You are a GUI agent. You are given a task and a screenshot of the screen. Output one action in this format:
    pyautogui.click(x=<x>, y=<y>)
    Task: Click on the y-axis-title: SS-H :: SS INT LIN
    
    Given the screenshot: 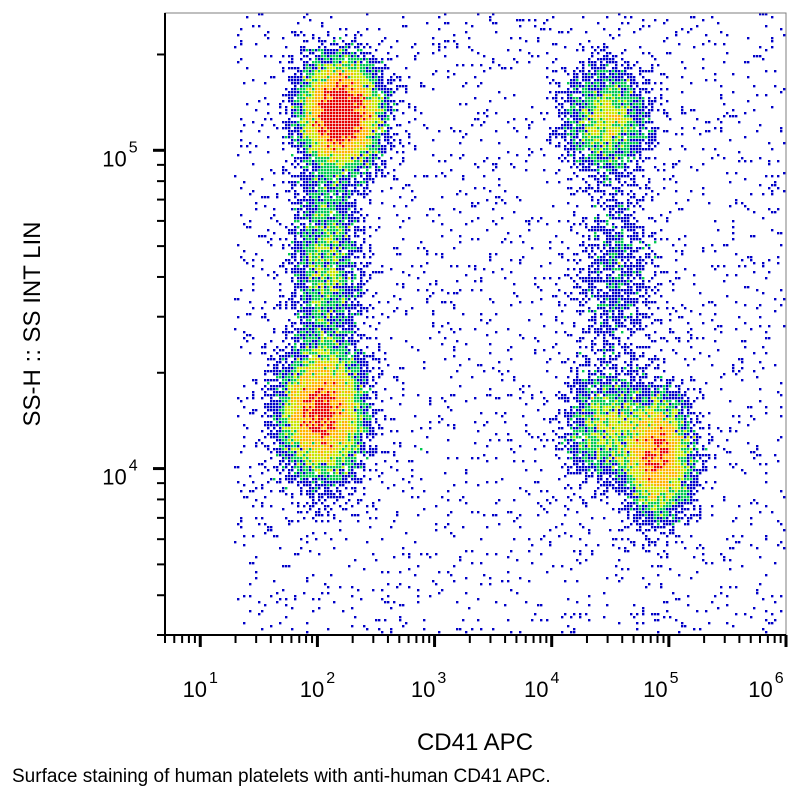 What is the action you would take?
    pyautogui.click(x=32, y=324)
    